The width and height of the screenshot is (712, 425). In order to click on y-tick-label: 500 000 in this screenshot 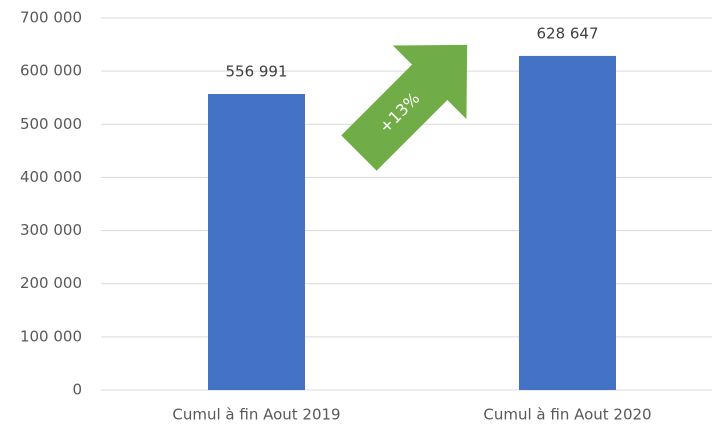, I will do `click(51, 124)`.